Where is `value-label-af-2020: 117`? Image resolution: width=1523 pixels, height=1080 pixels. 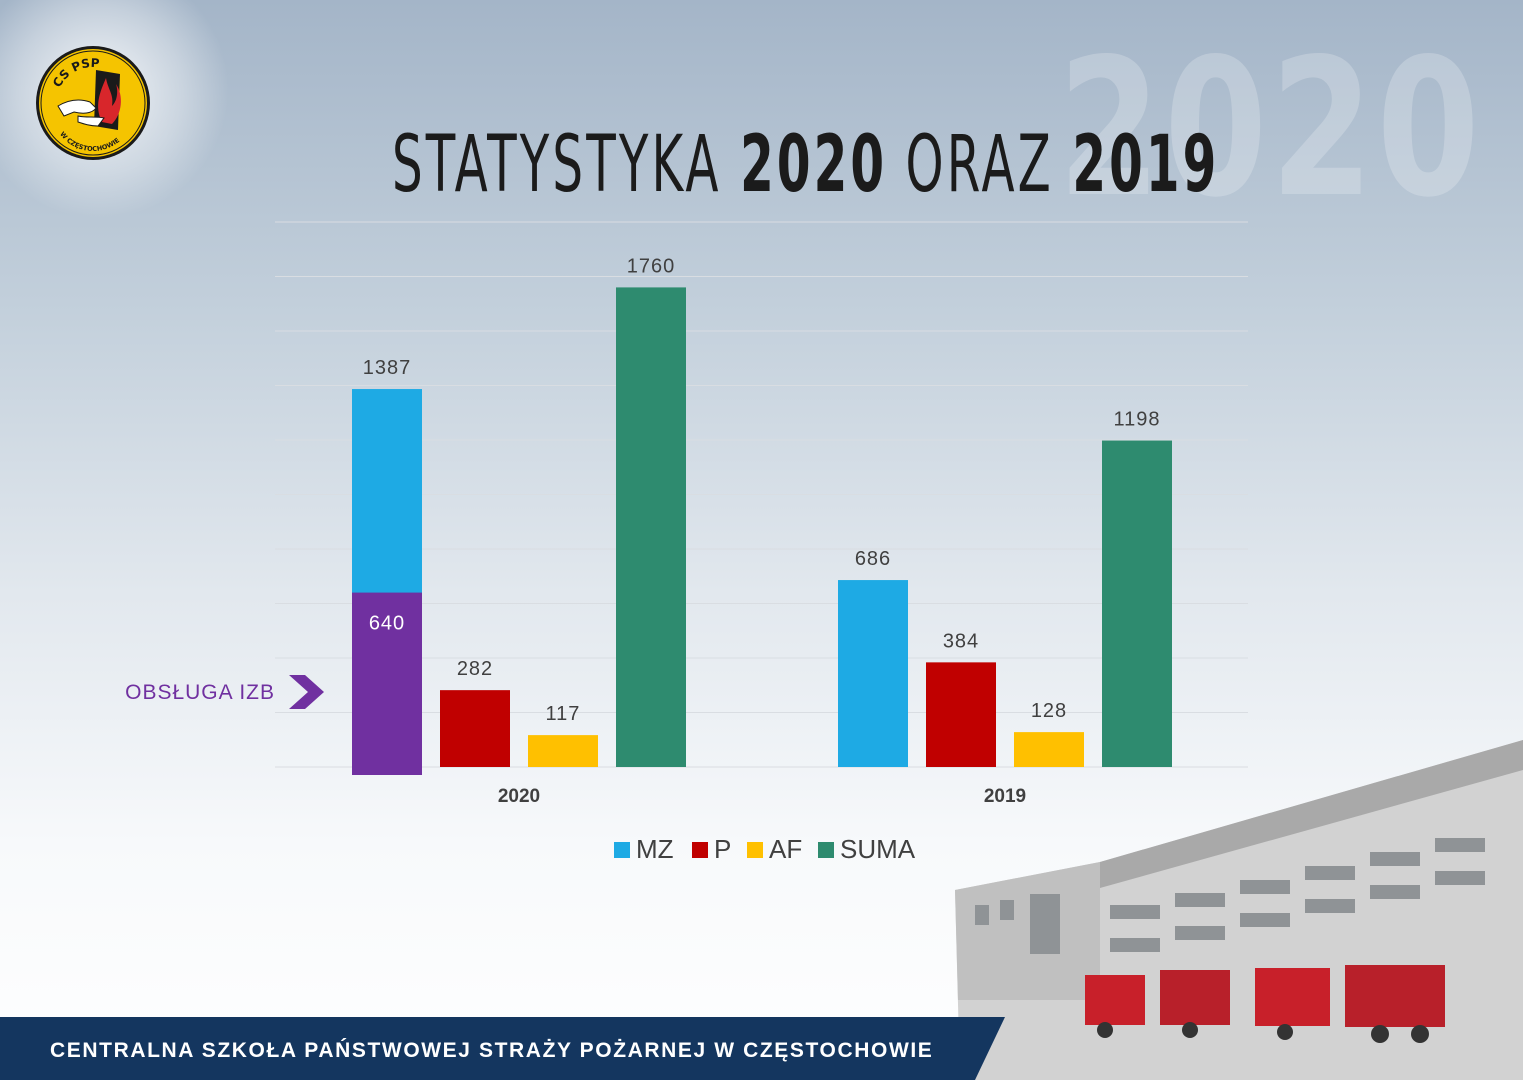
value-label-af-2020: 117 is located at coordinates (563, 714).